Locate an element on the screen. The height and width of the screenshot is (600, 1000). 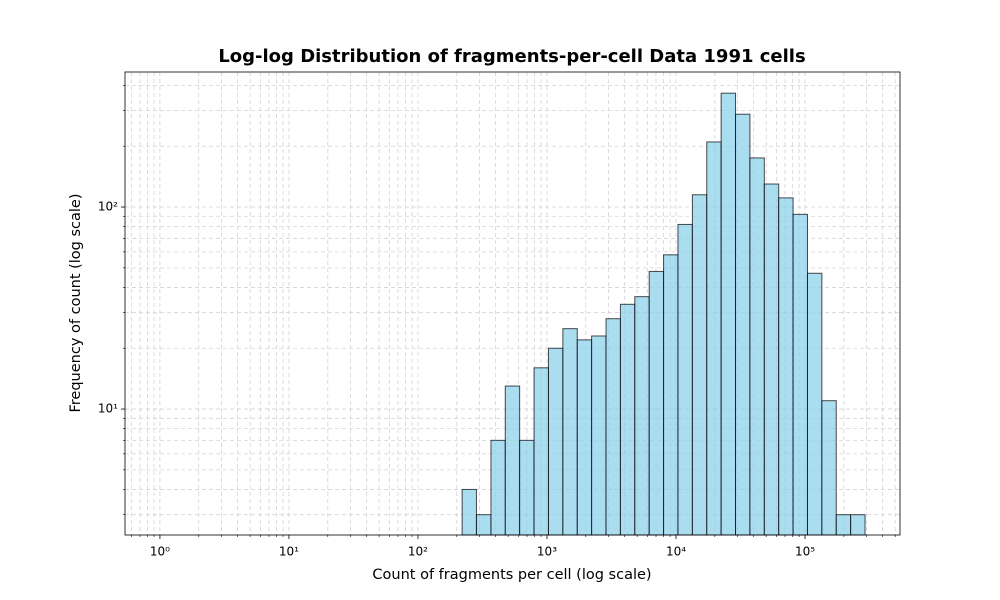
x-tick-label: 10⁰ is located at coordinates (160, 552).